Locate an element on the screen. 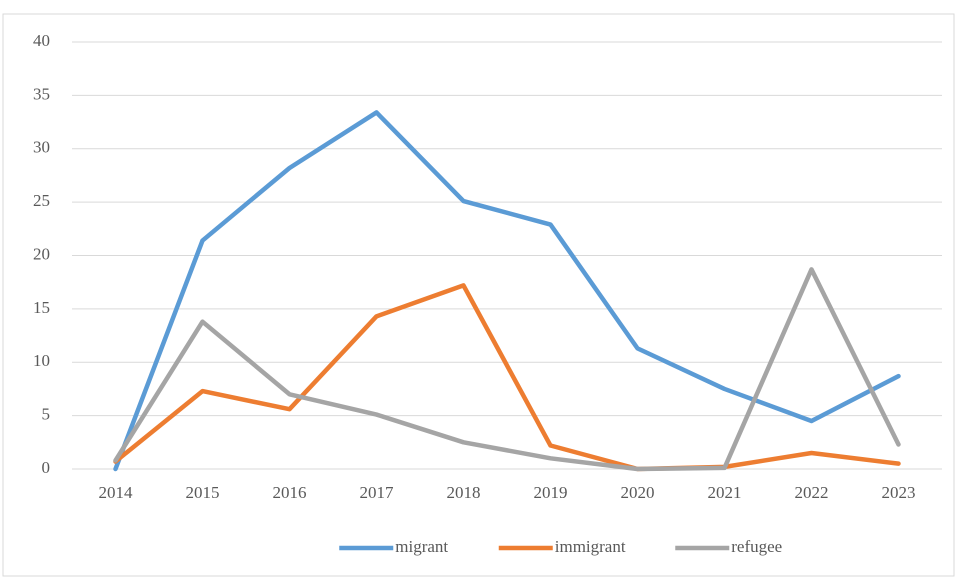 This screenshot has height=577, width=957. y-tick-label: 0 is located at coordinates (46, 467).